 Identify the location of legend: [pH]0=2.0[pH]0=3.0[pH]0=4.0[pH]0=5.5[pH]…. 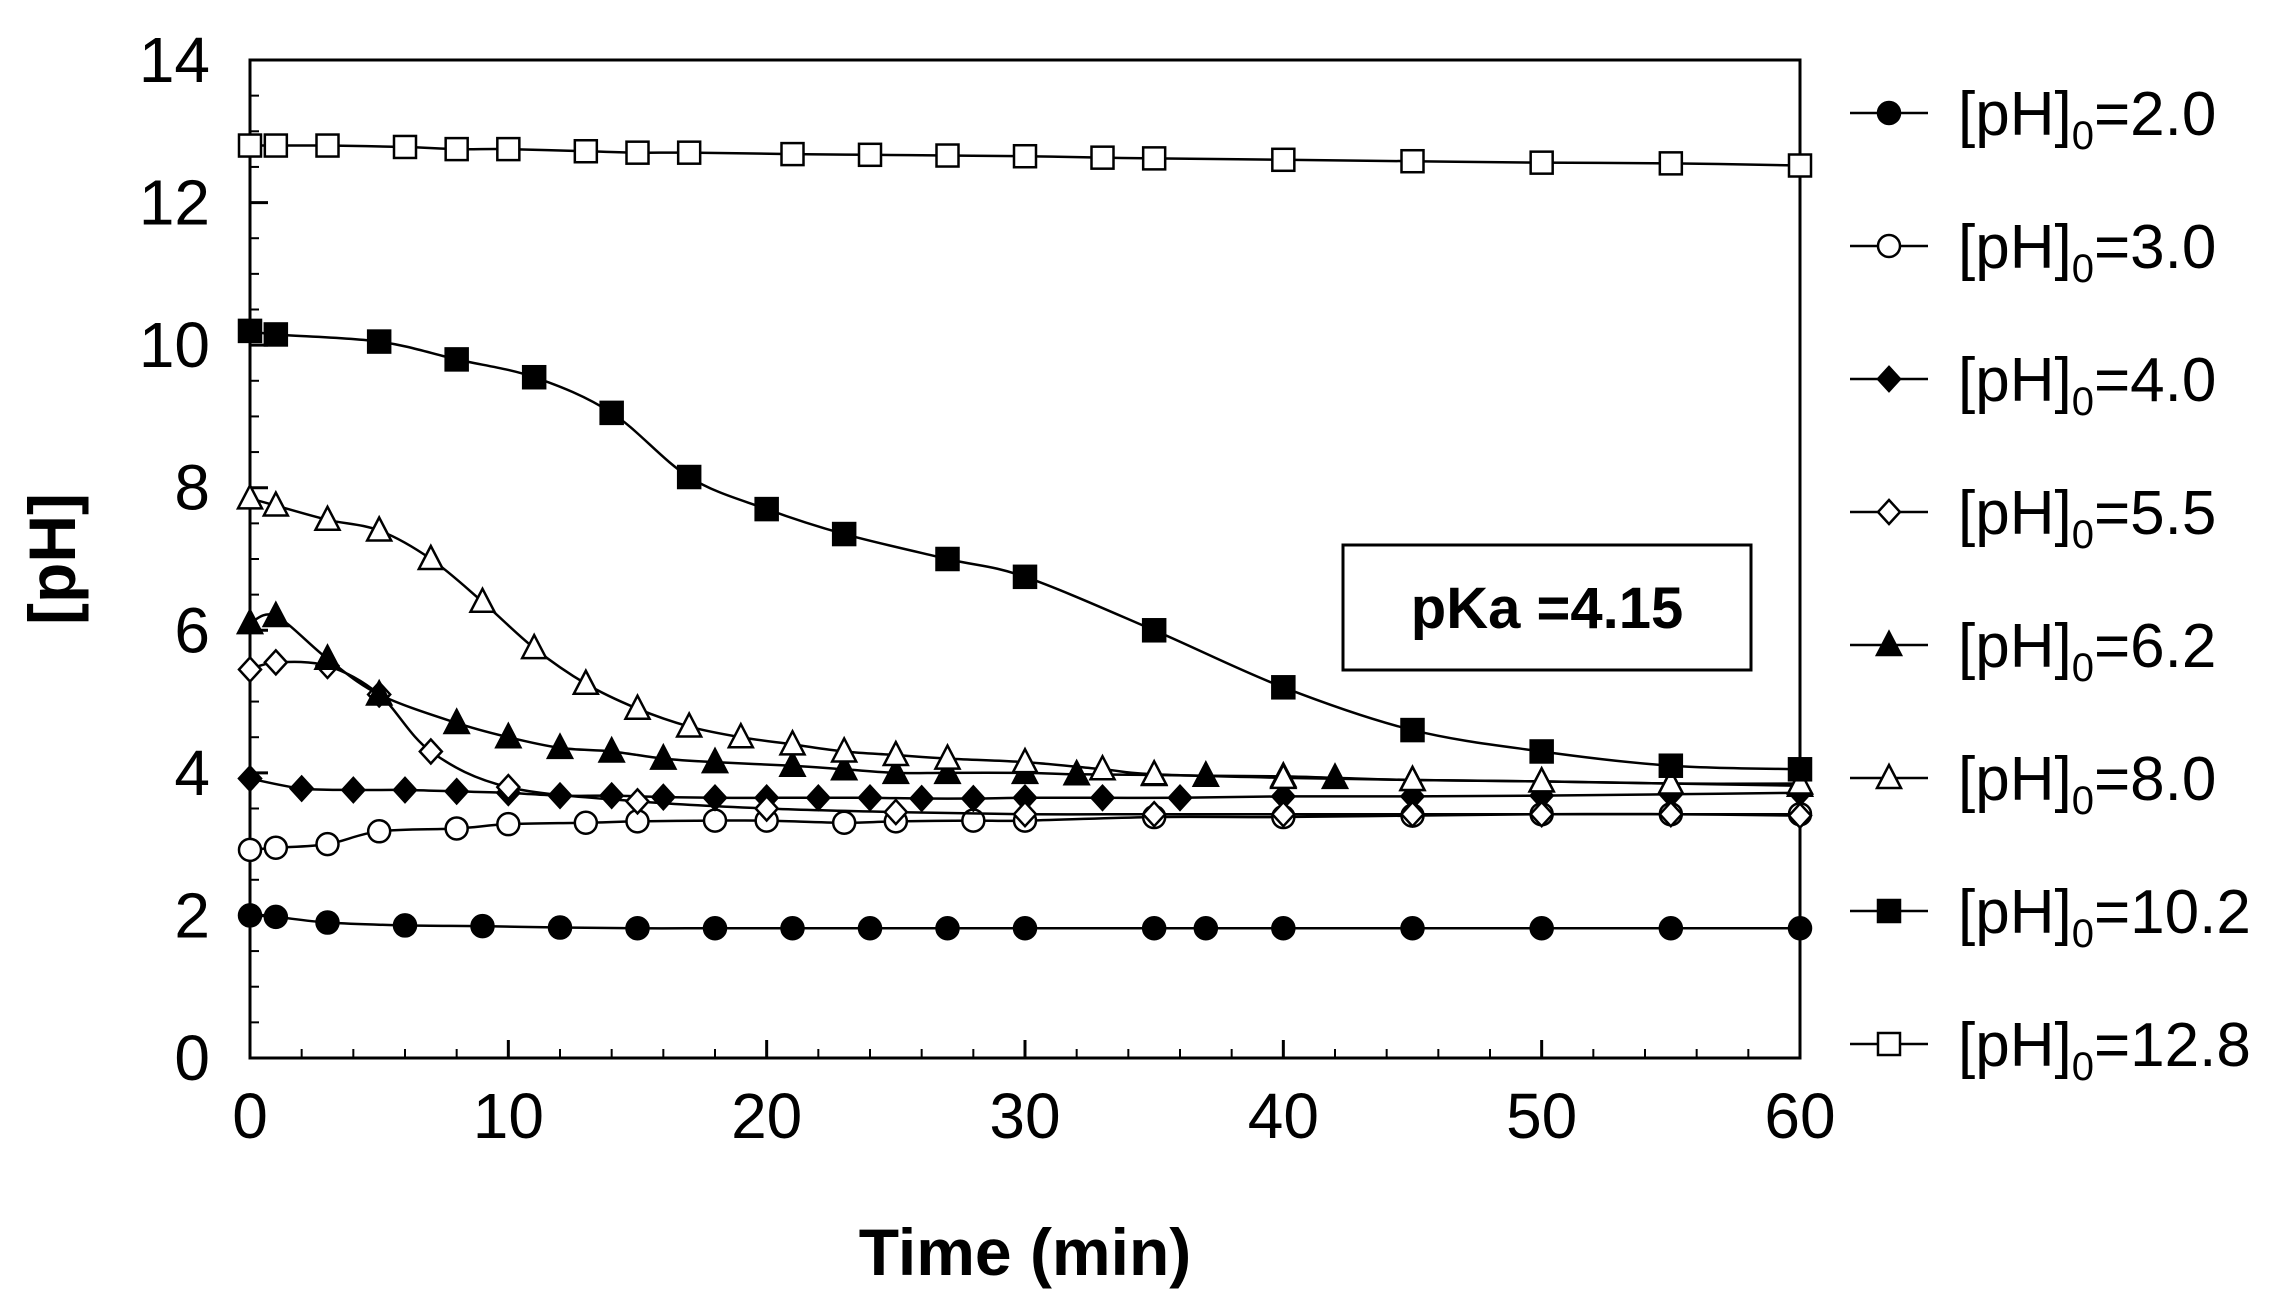
(2050, 584).